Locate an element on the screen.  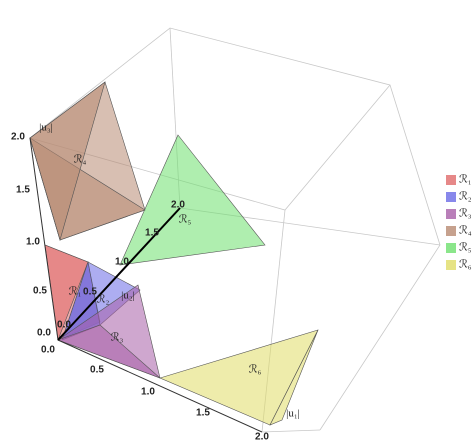
u3-axis is located at coordinates (44, 239).